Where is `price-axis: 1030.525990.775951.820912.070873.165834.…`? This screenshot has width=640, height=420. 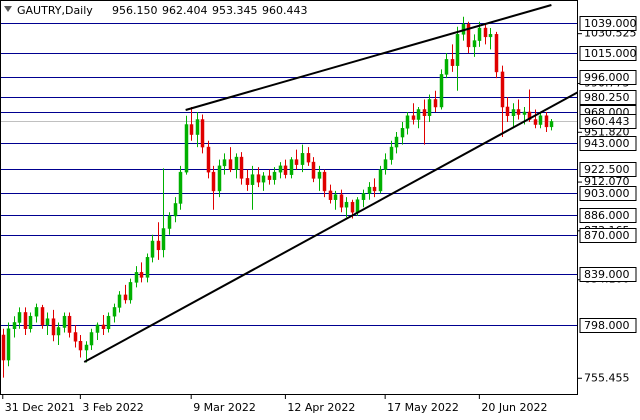
price-axis: 1030.525990.775951.820912.070873.165834.… is located at coordinates (607, 200).